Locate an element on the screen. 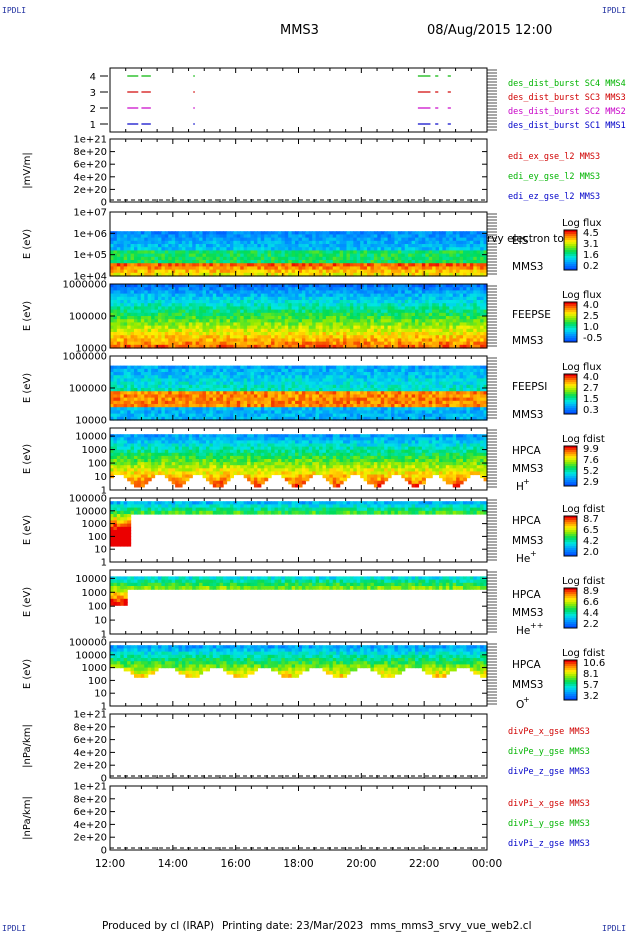 This screenshot has width=630, height=934. y-tick-label: 1e+21 is located at coordinates (90, 715).